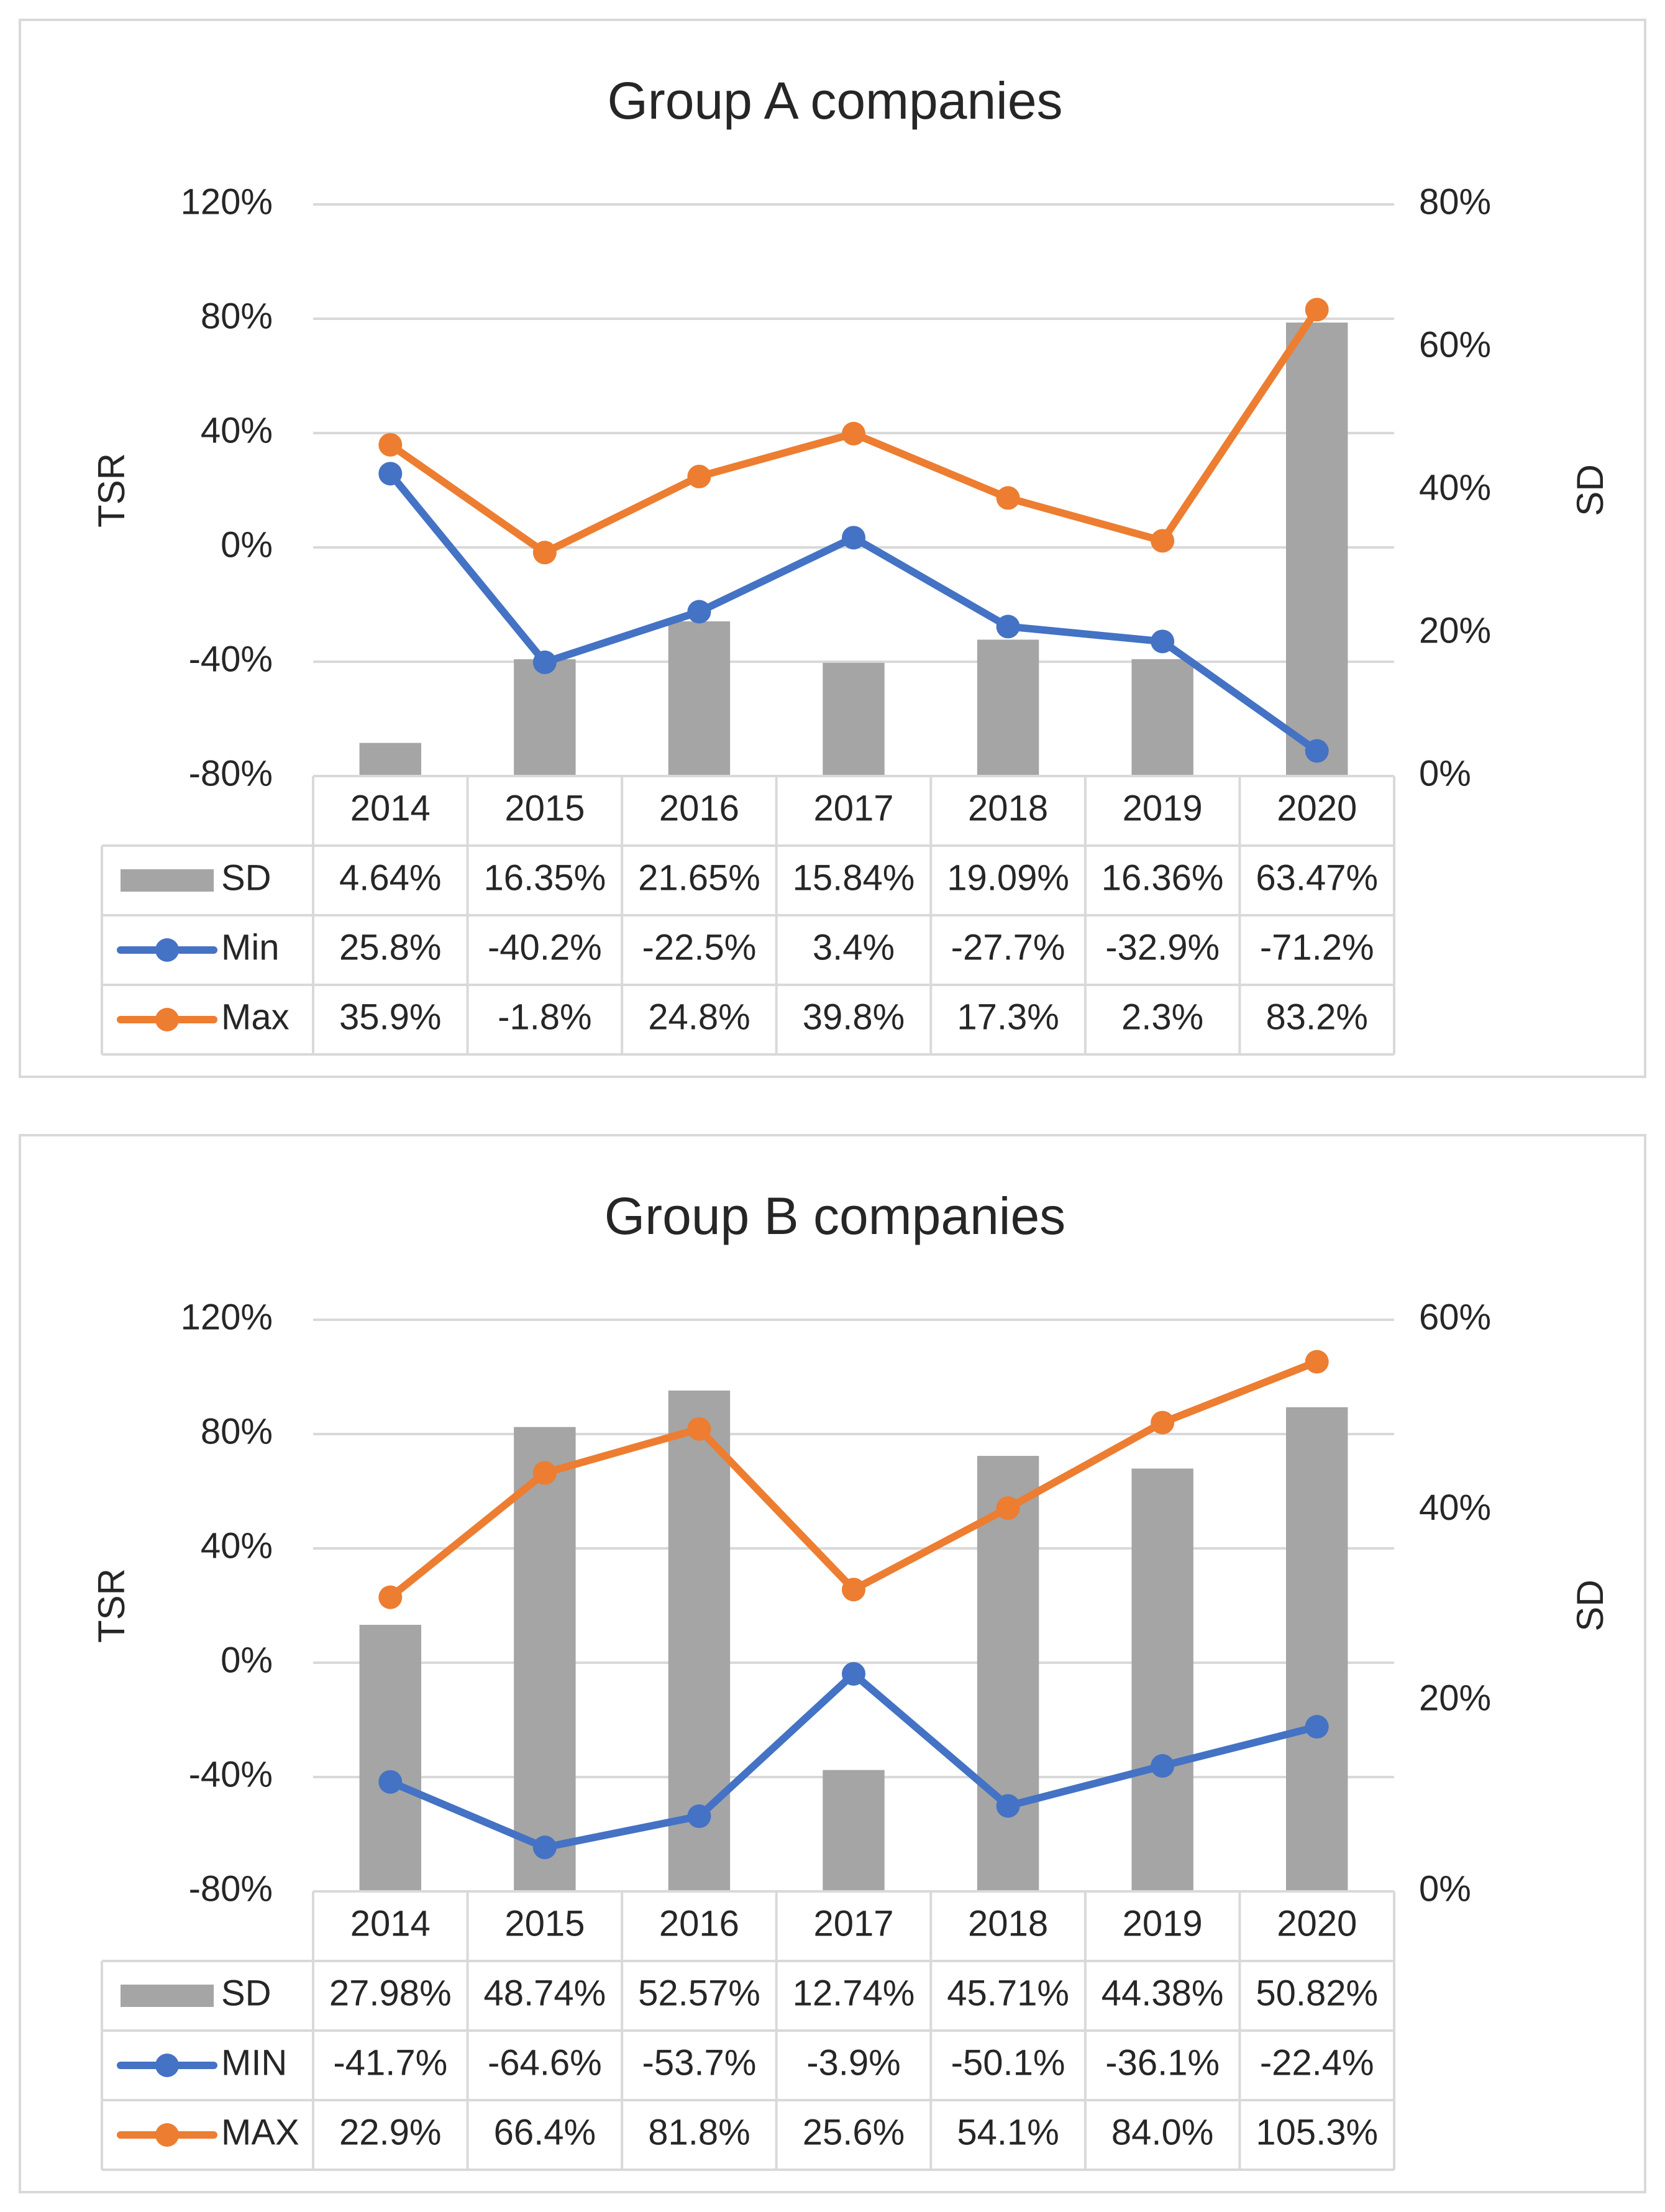  Describe the element at coordinates (1162, 2132) in the screenshot. I see `data-label: 84.0%` at that location.